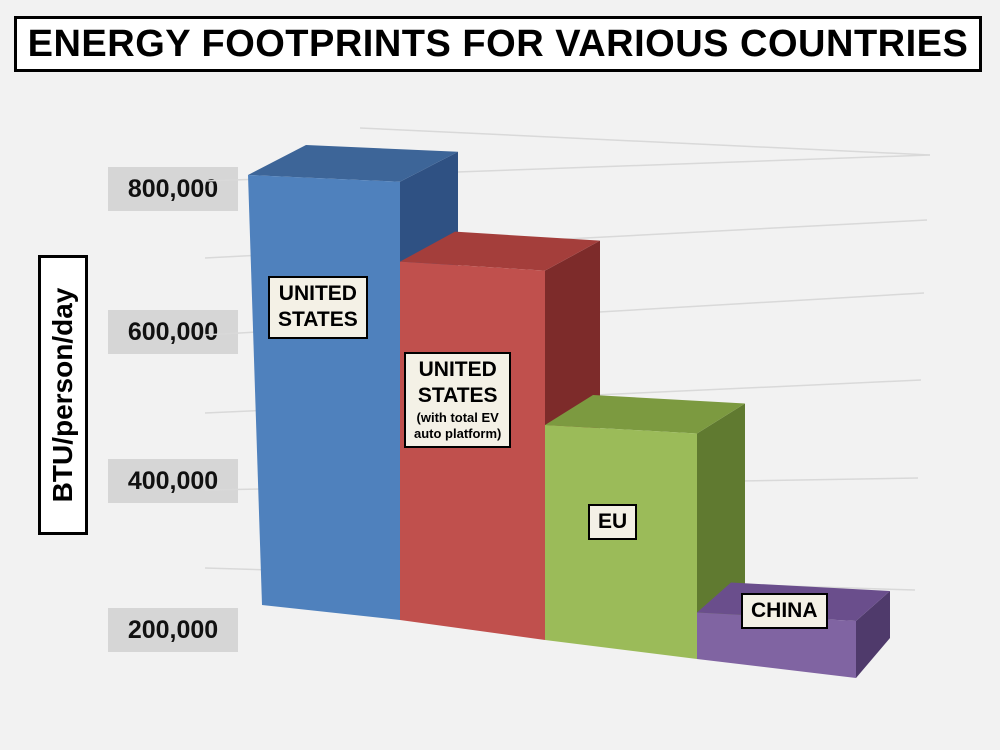  I want to click on y-tick-label-400000: 400,000, so click(173, 481).